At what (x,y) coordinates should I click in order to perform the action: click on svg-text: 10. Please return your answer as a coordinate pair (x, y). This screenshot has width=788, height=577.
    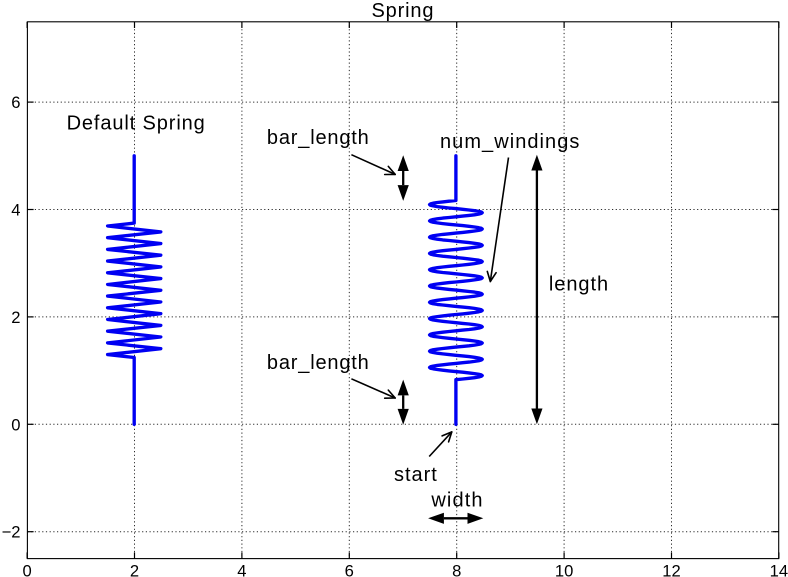
    Looking at the image, I should click on (564, 569).